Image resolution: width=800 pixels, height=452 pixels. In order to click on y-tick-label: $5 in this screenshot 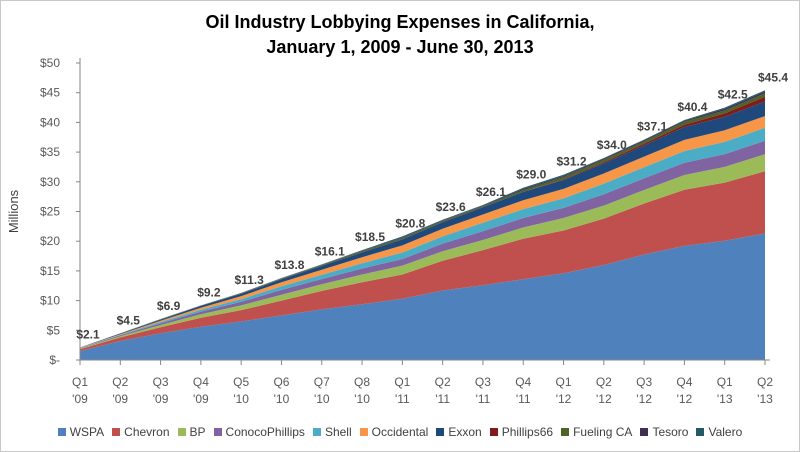, I will do `click(54, 330)`.